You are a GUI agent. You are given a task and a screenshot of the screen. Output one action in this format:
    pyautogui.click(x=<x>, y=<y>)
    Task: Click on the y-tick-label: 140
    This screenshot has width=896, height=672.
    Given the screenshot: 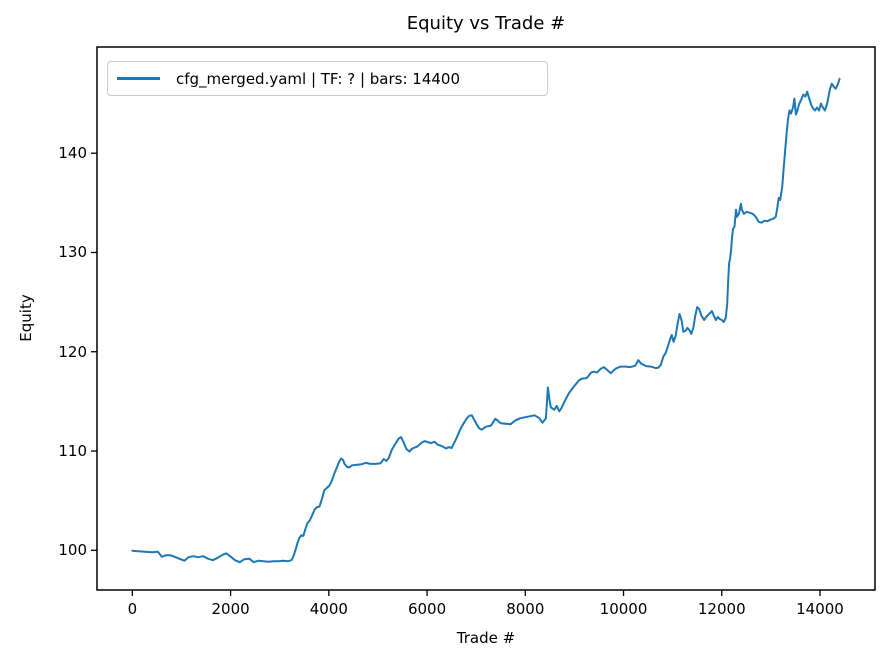 What is the action you would take?
    pyautogui.click(x=72, y=153)
    